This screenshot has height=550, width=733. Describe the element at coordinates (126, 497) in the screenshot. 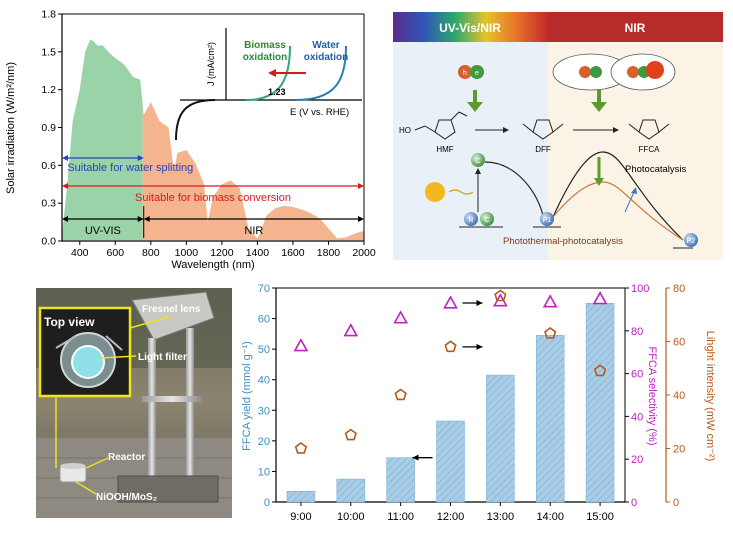

I see `catalyst-label: NiOOH/MoS₂` at that location.